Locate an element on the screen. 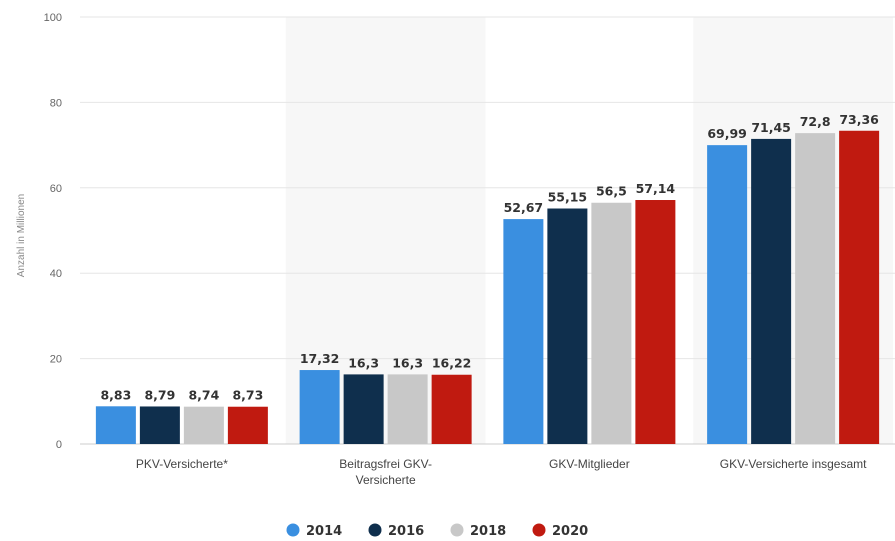  y-tick-label: 100 is located at coordinates (53, 18).